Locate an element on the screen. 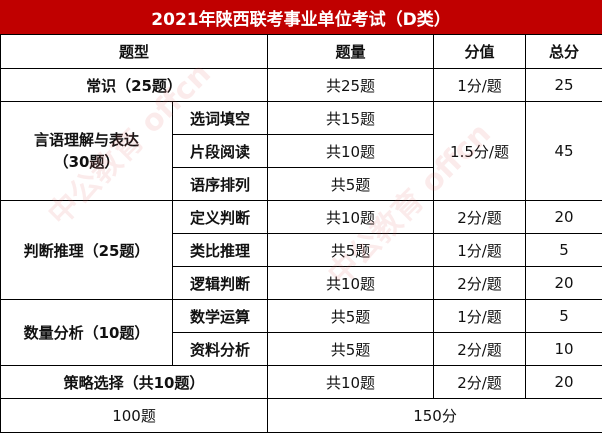 Image resolution: width=602 pixels, height=433 pixels. header-row: 题型 题量 分值 总分 is located at coordinates (301, 52).